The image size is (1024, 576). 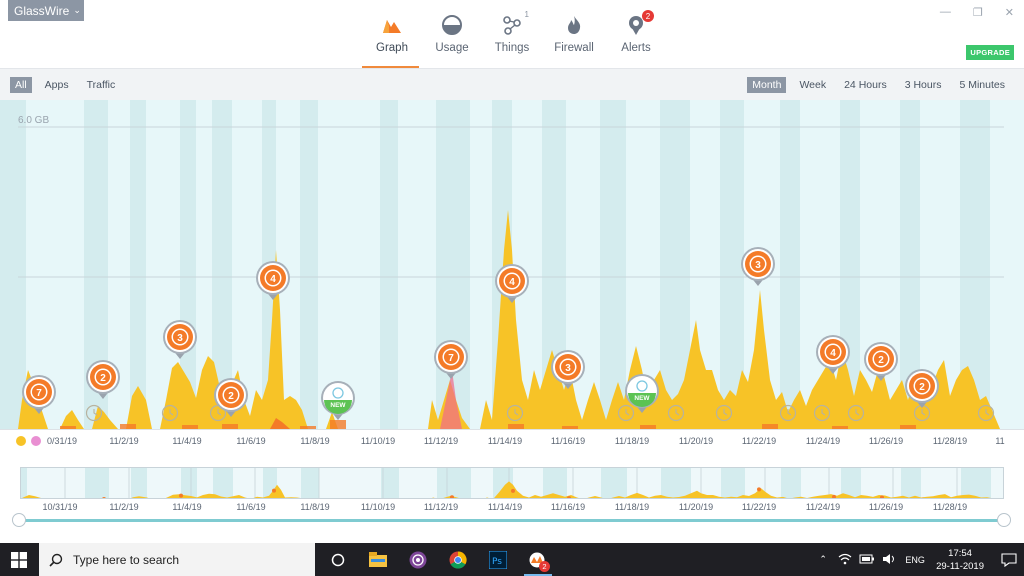 What do you see at coordinates (338, 559) in the screenshot?
I see `task-view-icon` at bounding box center [338, 559].